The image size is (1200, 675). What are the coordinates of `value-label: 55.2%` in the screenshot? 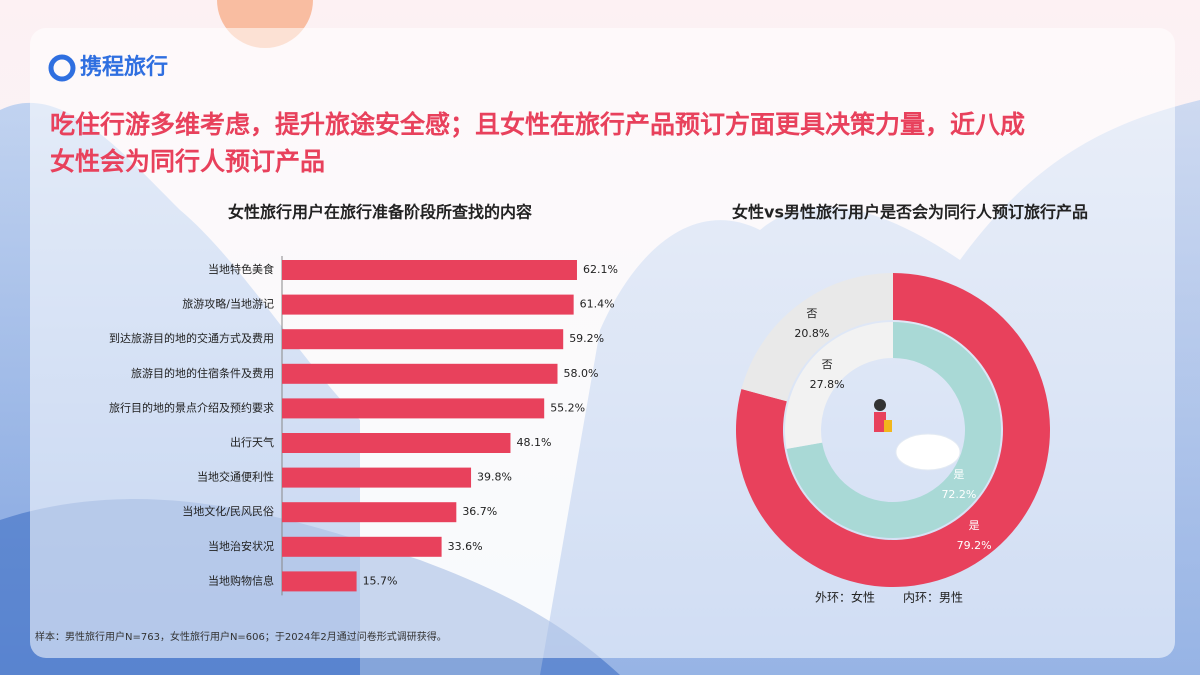 It's located at (567, 407).